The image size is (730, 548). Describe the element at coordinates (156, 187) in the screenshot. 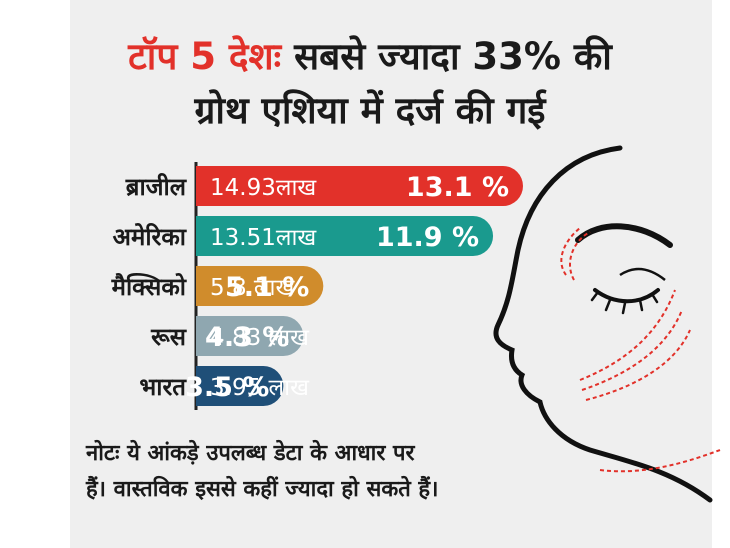

I see `category-label: ब्राजील` at that location.